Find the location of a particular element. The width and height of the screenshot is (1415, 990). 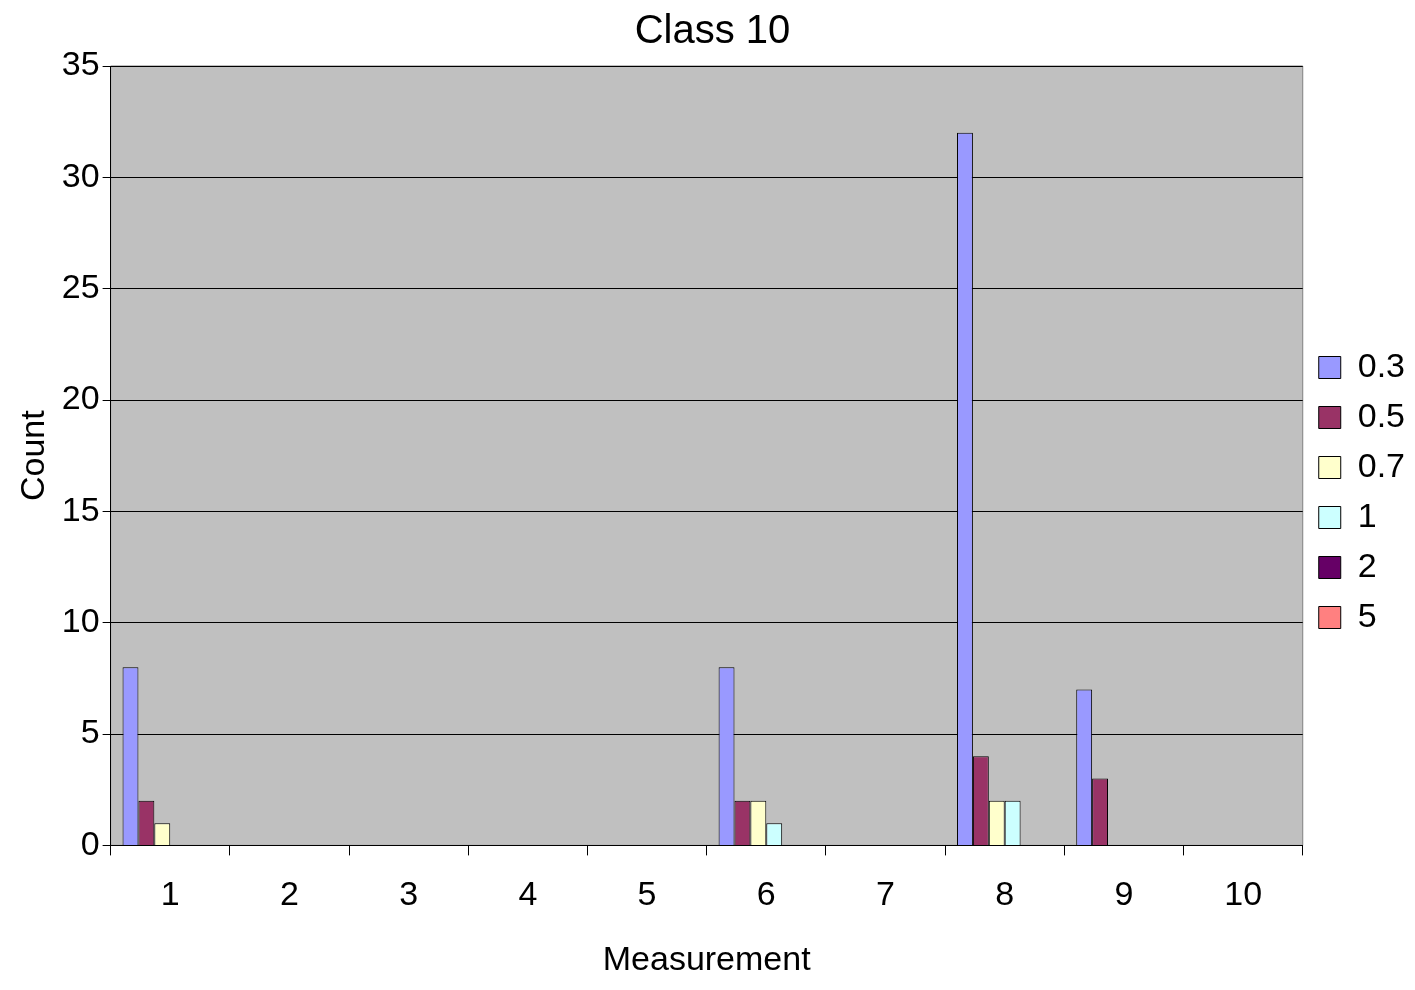

x-tick-label: 6 is located at coordinates (766, 893).